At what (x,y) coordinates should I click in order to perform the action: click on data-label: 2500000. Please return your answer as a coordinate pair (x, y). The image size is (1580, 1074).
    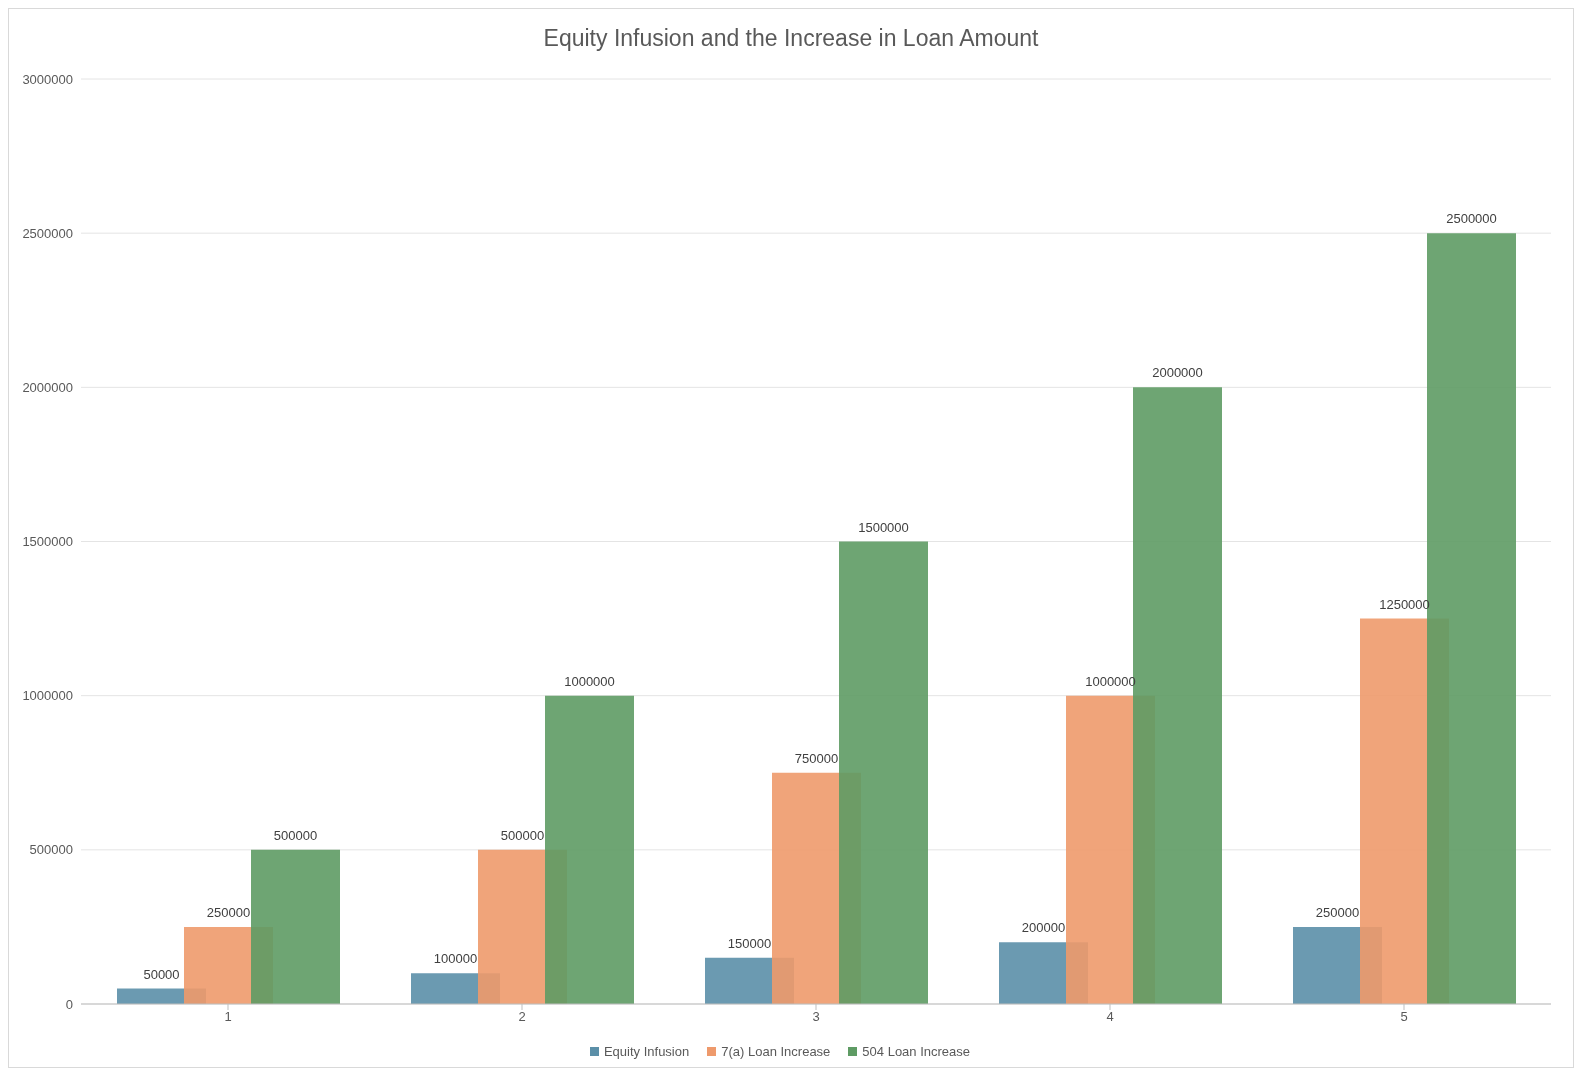
    Looking at the image, I should click on (1471, 219).